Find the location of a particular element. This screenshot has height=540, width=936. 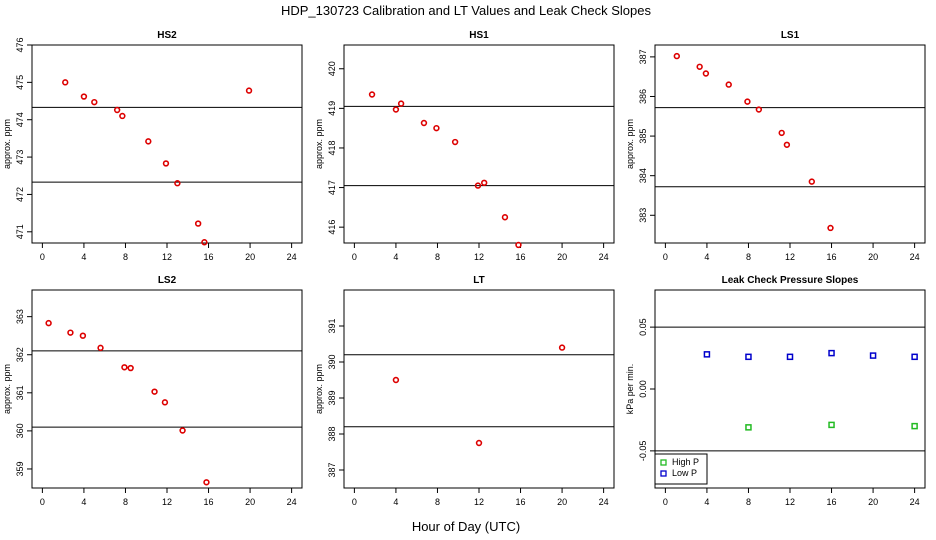

y-tick-label: 388 is located at coordinates (332, 433).